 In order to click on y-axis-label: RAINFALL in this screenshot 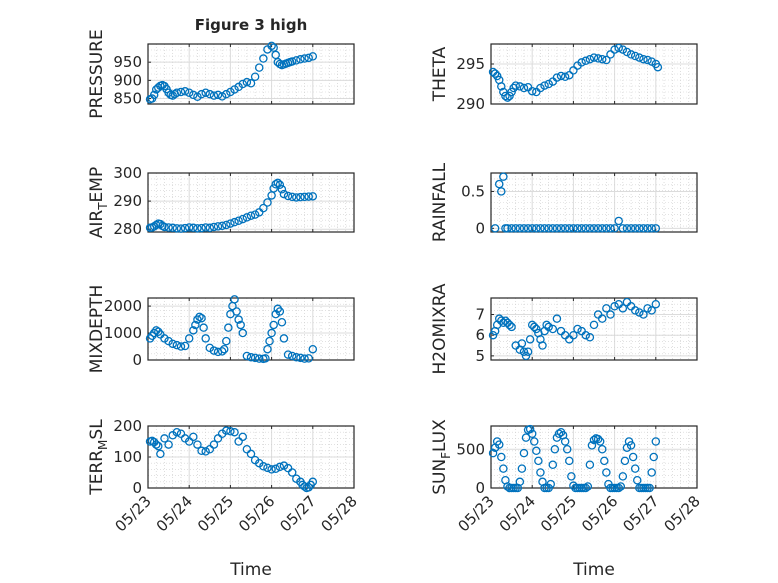, I will do `click(440, 202)`.